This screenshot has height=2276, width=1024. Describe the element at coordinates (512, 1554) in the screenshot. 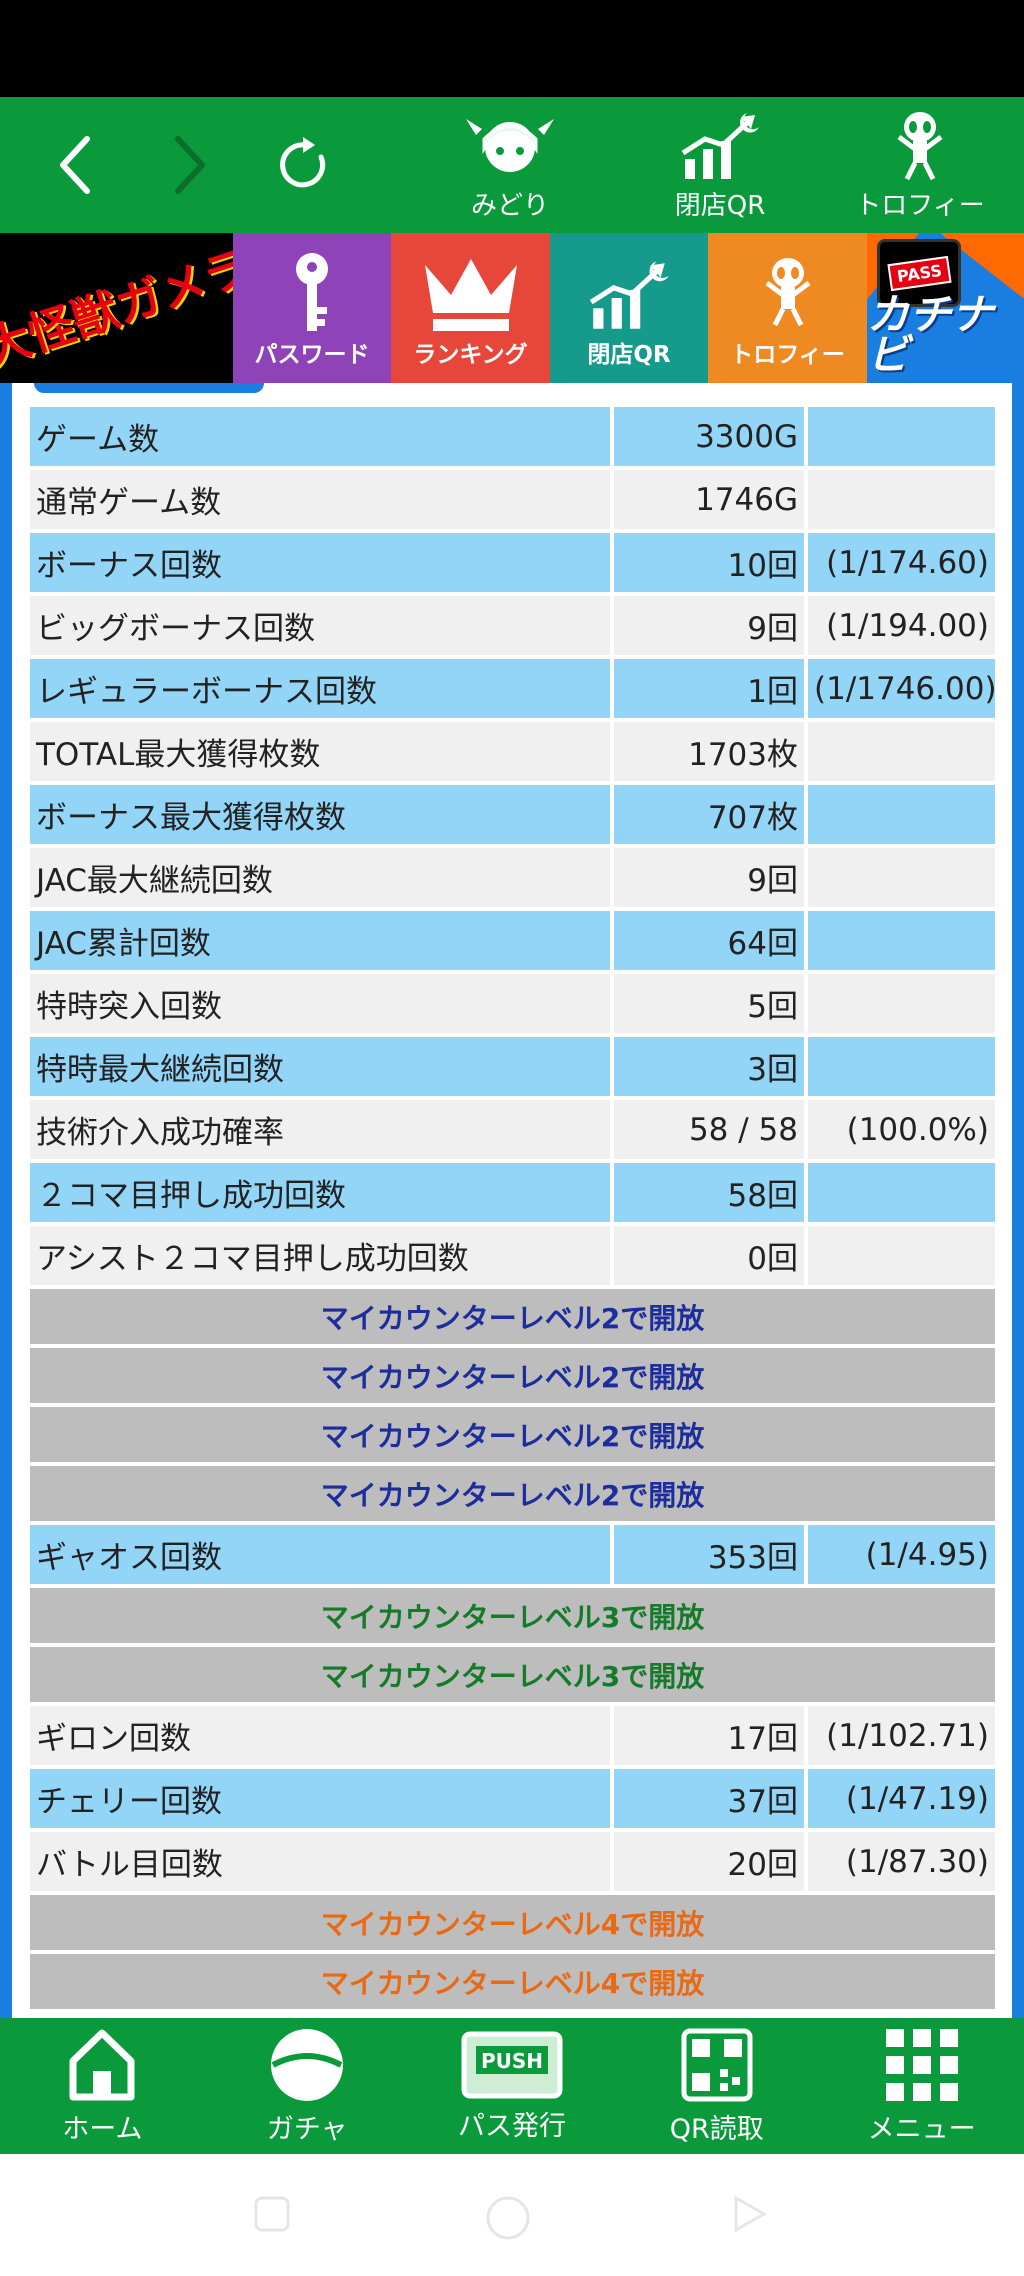

I see `stat-row: ギャオス回数 353回 (1/4.95)` at that location.